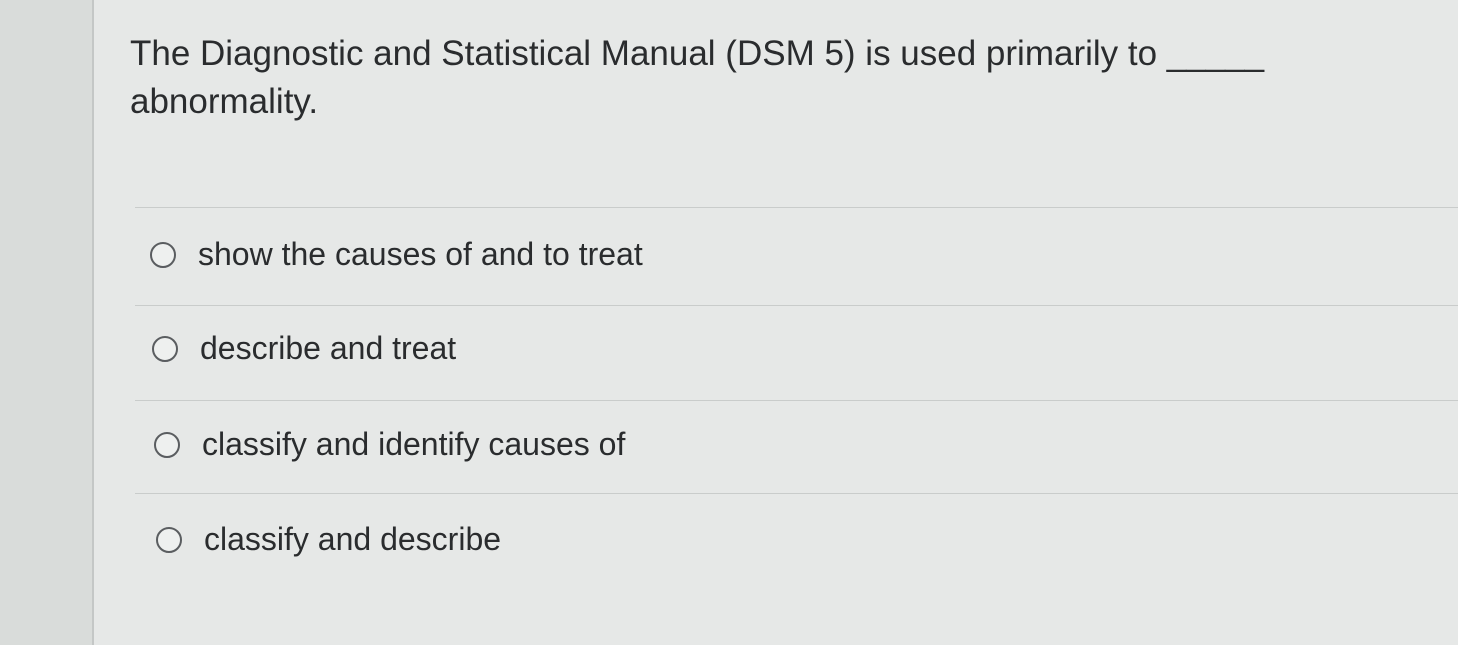 This screenshot has width=1458, height=645. What do you see at coordinates (353, 539) in the screenshot?
I see `option-label: classify and describe` at bounding box center [353, 539].